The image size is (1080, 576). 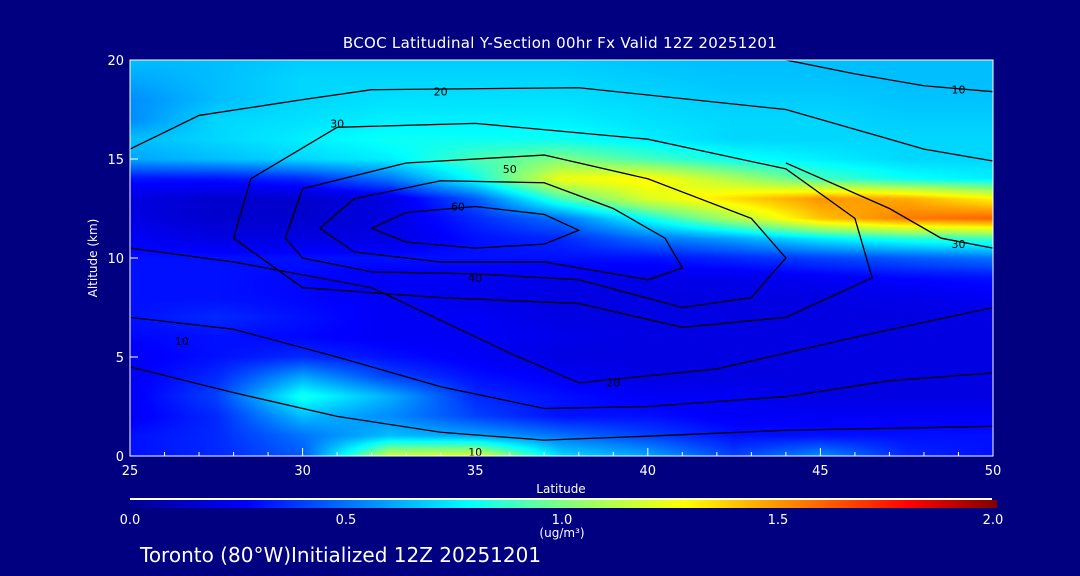 What do you see at coordinates (115, 259) in the screenshot?
I see `y-tick-label: 10` at bounding box center [115, 259].